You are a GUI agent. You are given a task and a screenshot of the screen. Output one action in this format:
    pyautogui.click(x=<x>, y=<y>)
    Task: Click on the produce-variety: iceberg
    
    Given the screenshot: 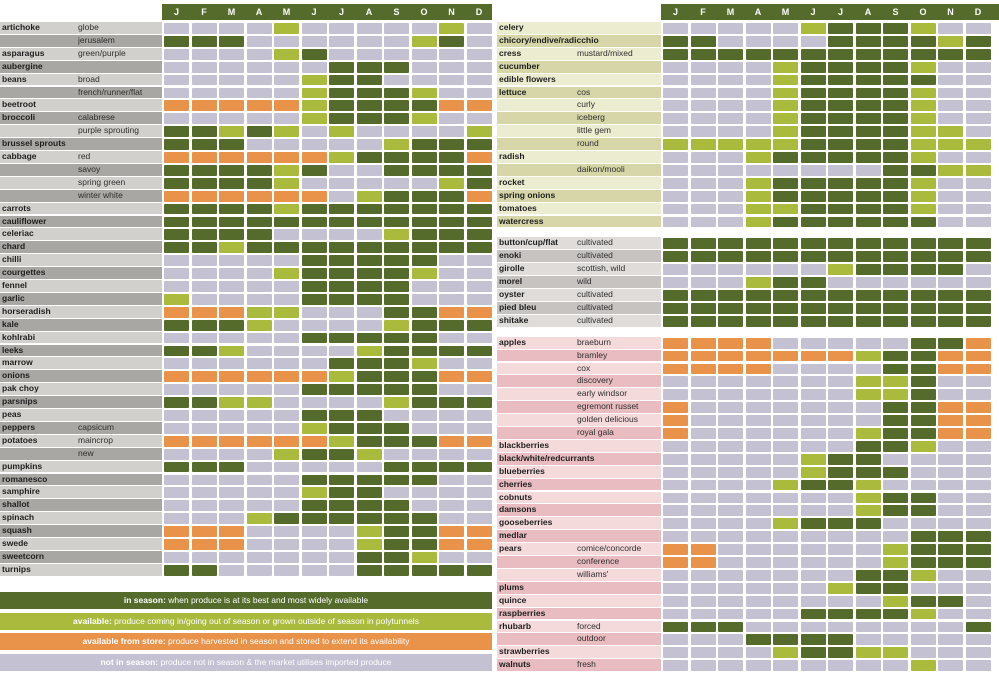 What is the action you would take?
    pyautogui.click(x=591, y=117)
    